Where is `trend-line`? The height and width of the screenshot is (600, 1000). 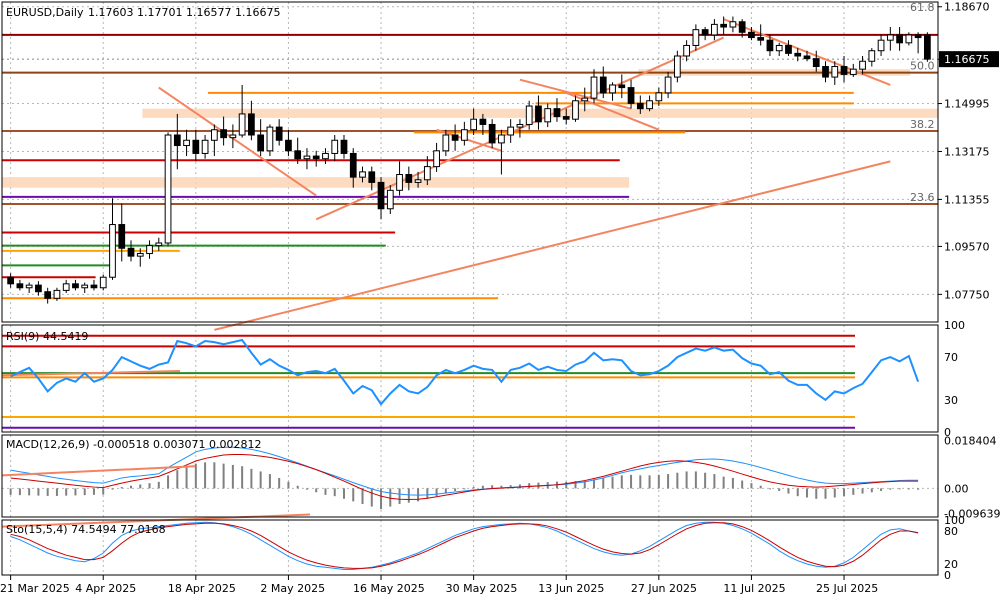 trend-line is located at coordinates (469, 140).